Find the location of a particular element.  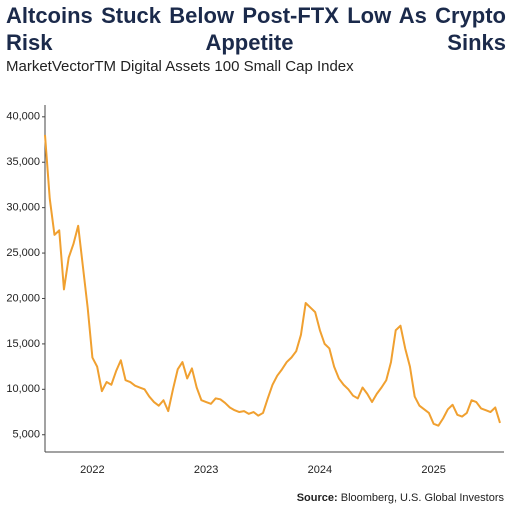

y-tick-label: 20,000 is located at coordinates (23, 298).